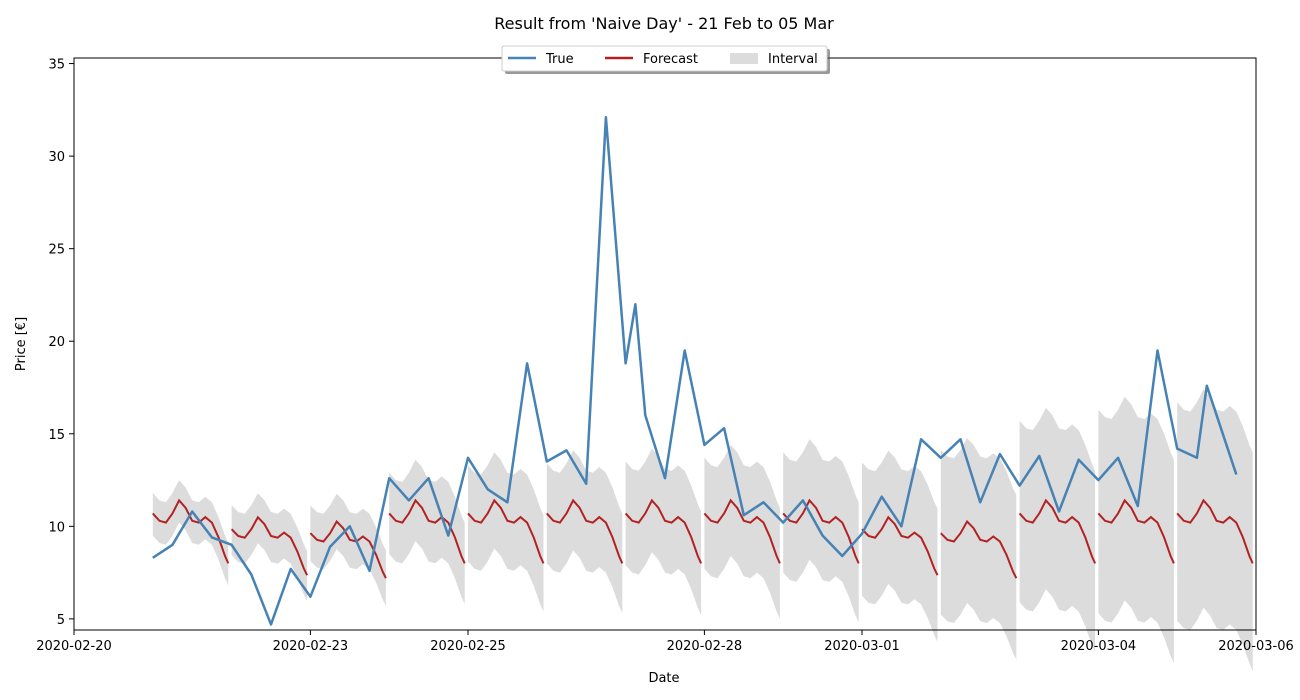 This screenshot has width=1300, height=700. Describe the element at coordinates (74, 646) in the screenshot. I see `x-tick-label-0: 2020-02-20` at that location.